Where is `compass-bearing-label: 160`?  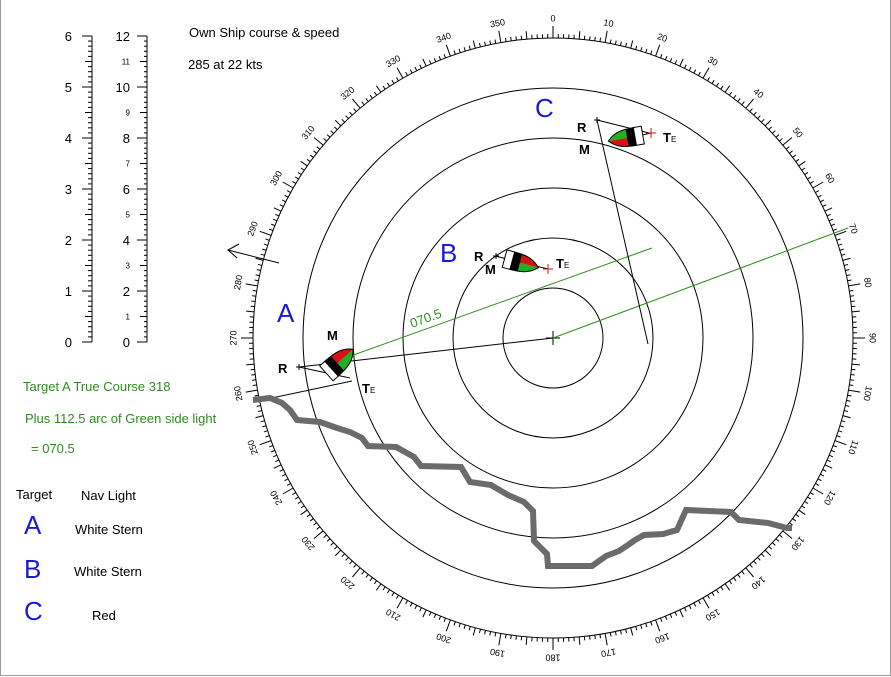
compass-bearing-label: 160 is located at coordinates (663, 638).